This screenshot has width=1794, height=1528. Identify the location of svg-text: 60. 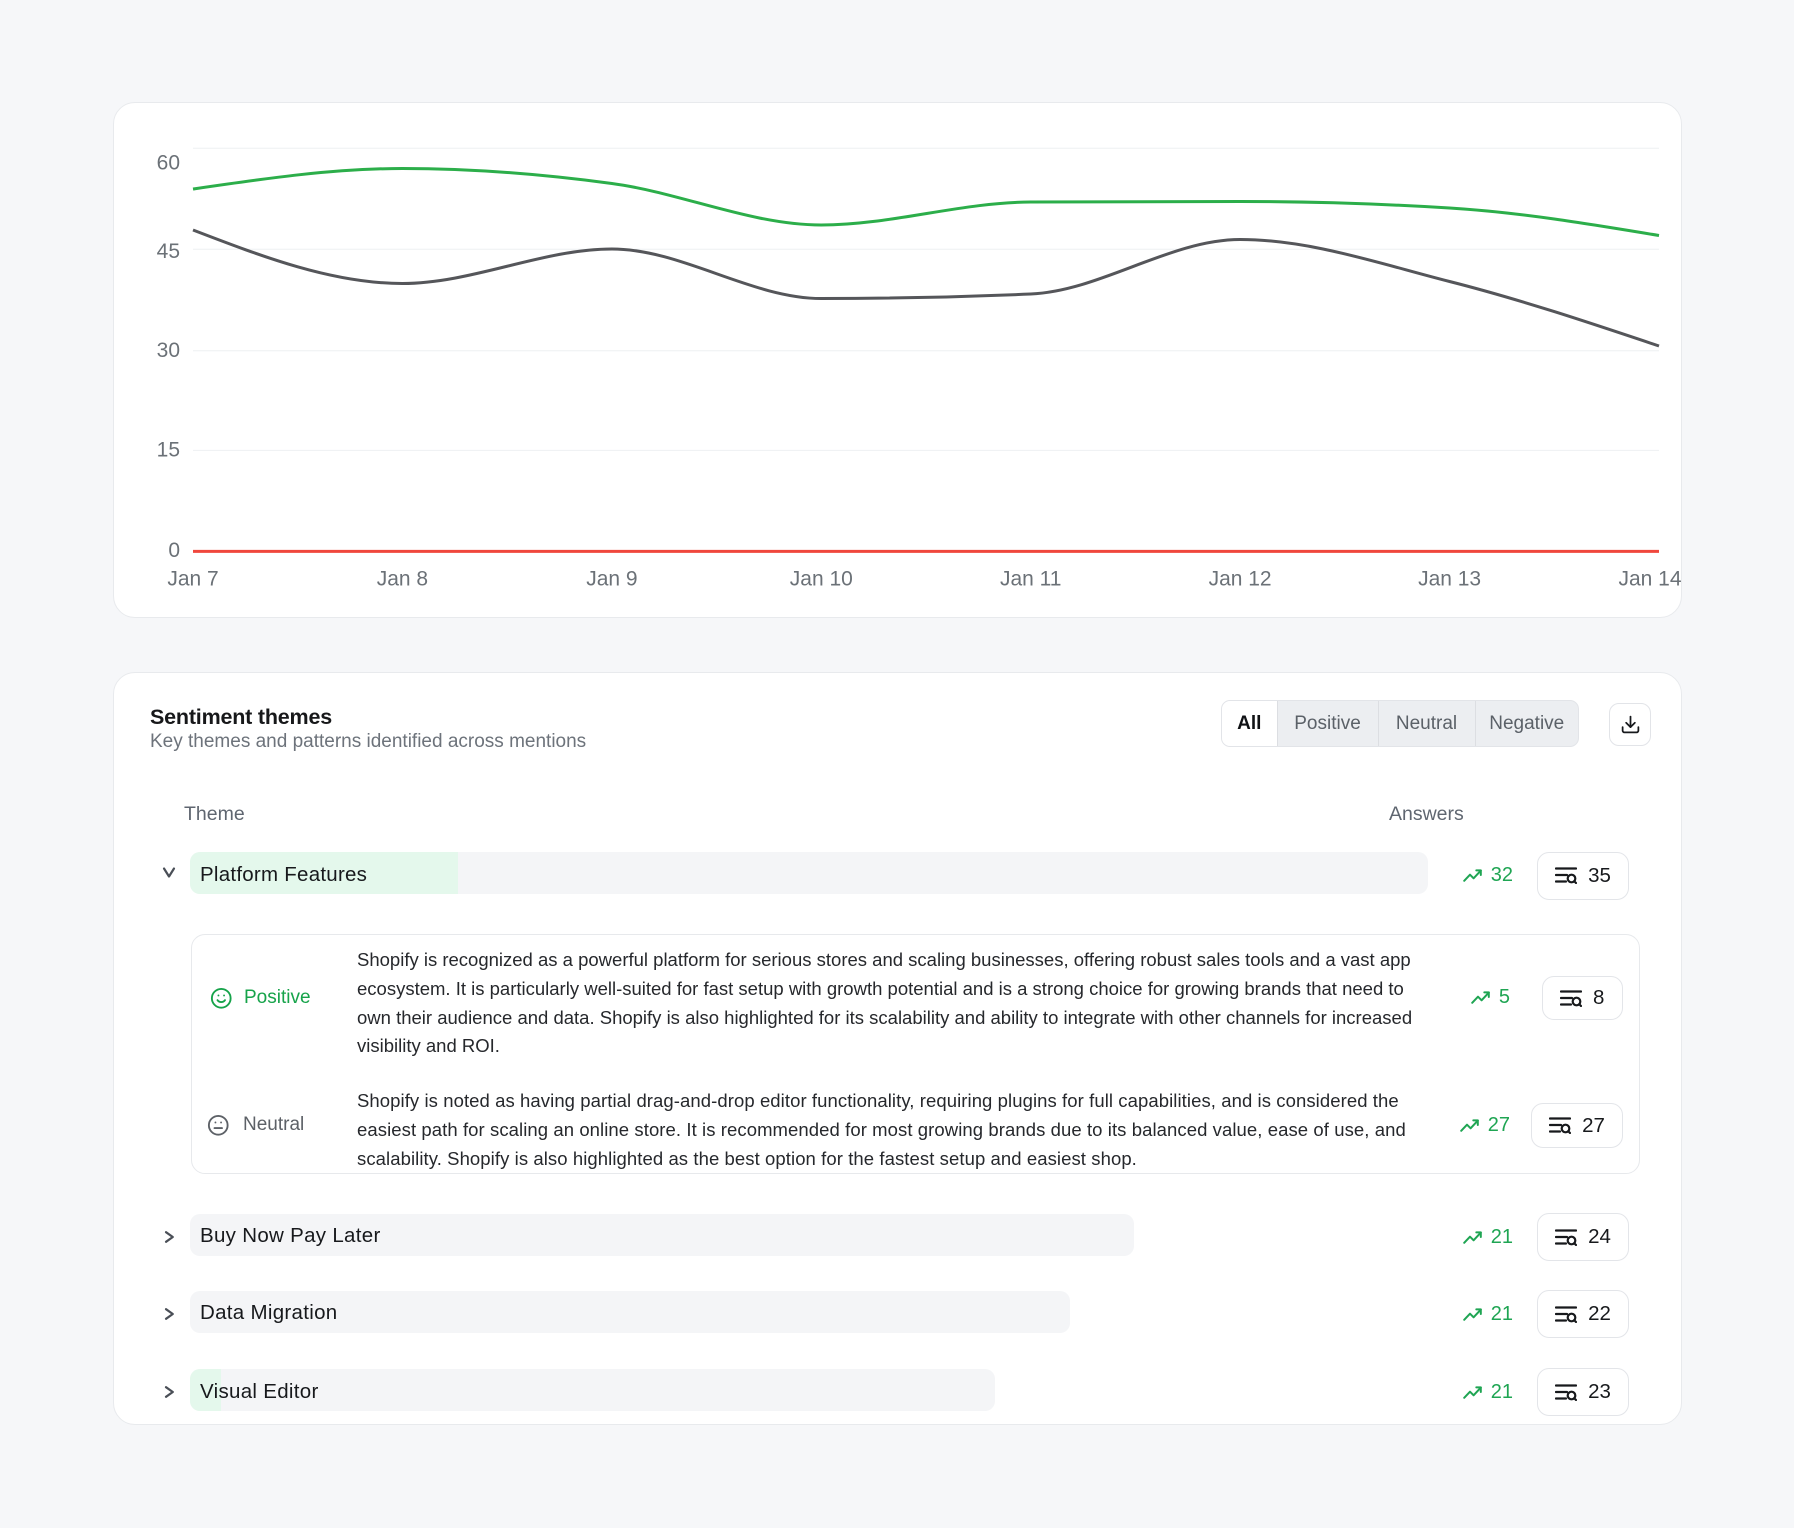
(168, 163).